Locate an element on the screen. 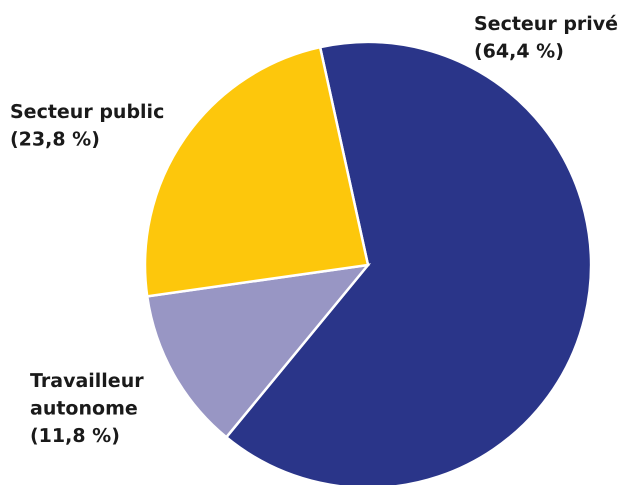 This screenshot has width=634, height=485. slice-label: Secteur privé is located at coordinates (546, 24).